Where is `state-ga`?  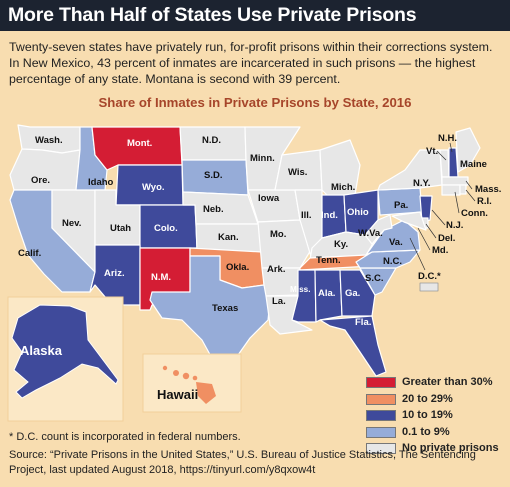
state-ga is located at coordinates (357, 293).